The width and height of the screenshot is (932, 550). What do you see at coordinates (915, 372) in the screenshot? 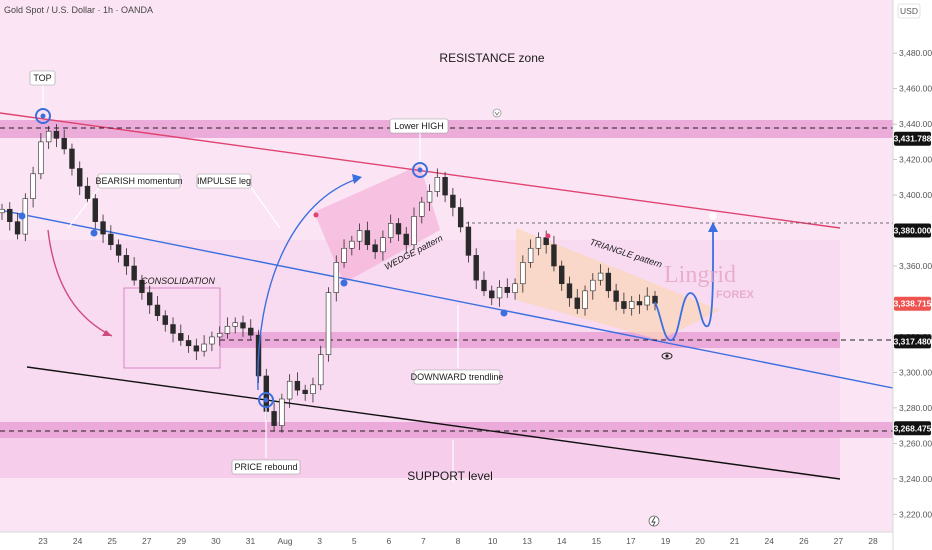
I see `y-tick-label: 3,300.000` at bounding box center [915, 372].